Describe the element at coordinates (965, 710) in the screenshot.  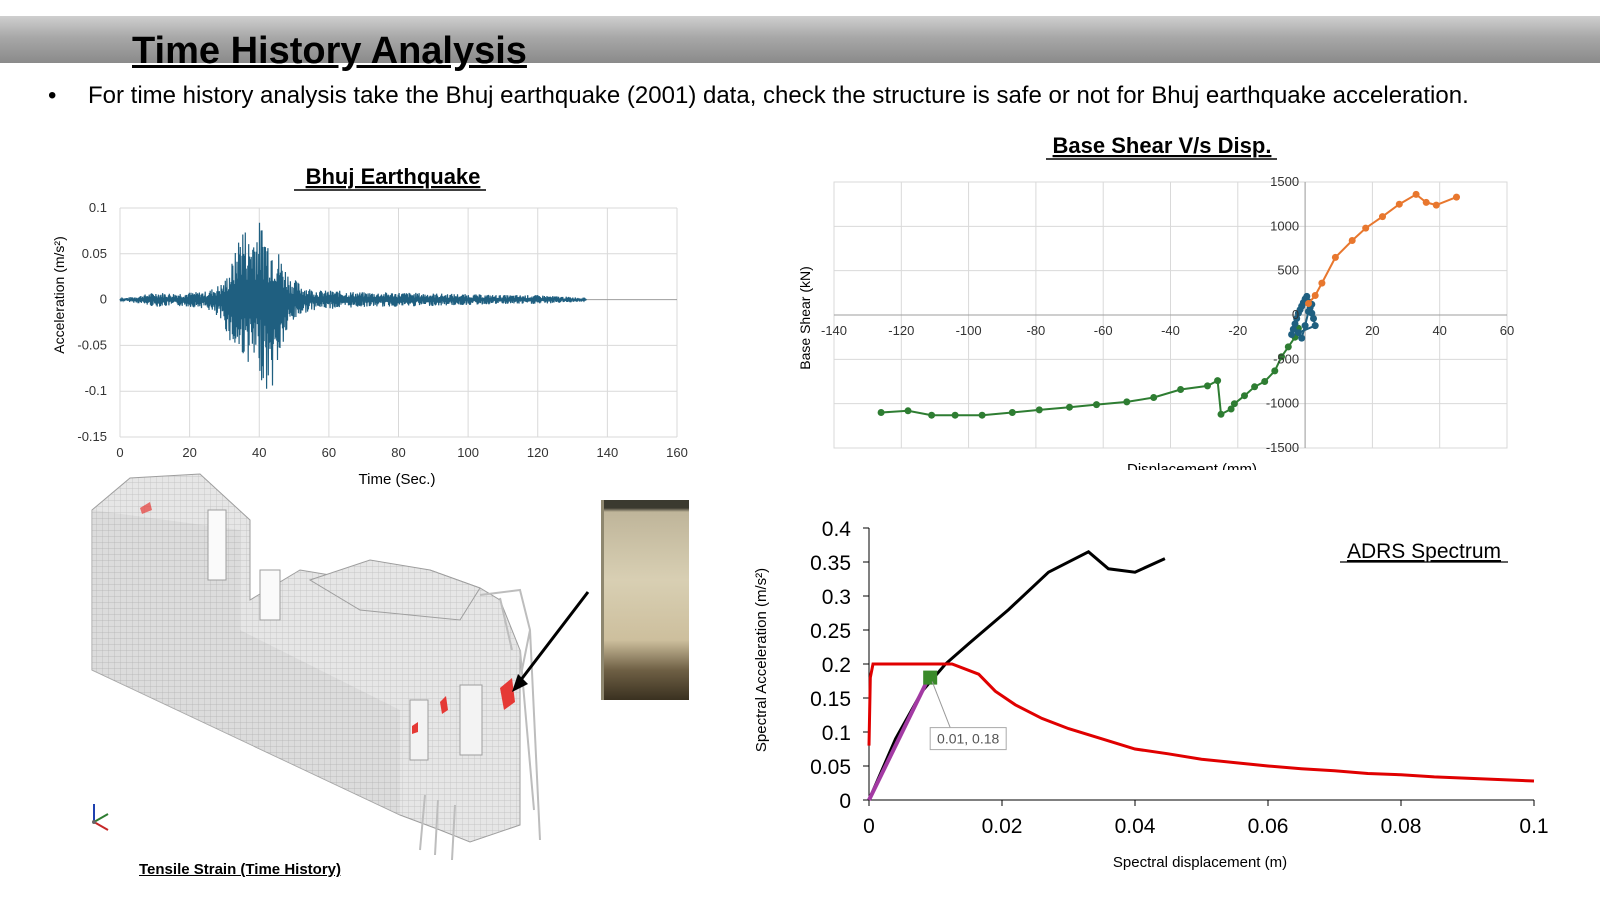
I see `performance-point-annotation: 0.01, 0.18` at that location.